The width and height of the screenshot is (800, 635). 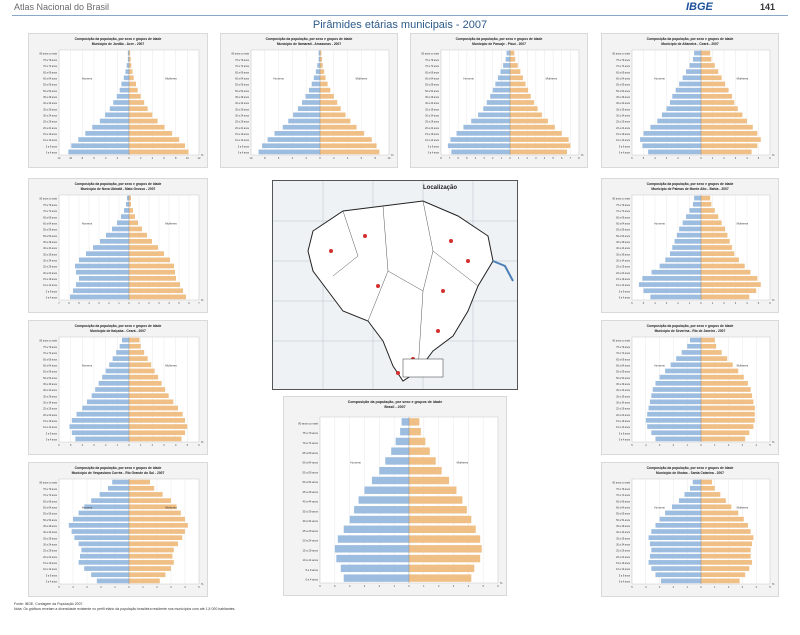 What do you see at coordinates (118, 44) in the screenshot?
I see `chart-subtitle: Município de Jordão - Acre - 2007` at bounding box center [118, 44].